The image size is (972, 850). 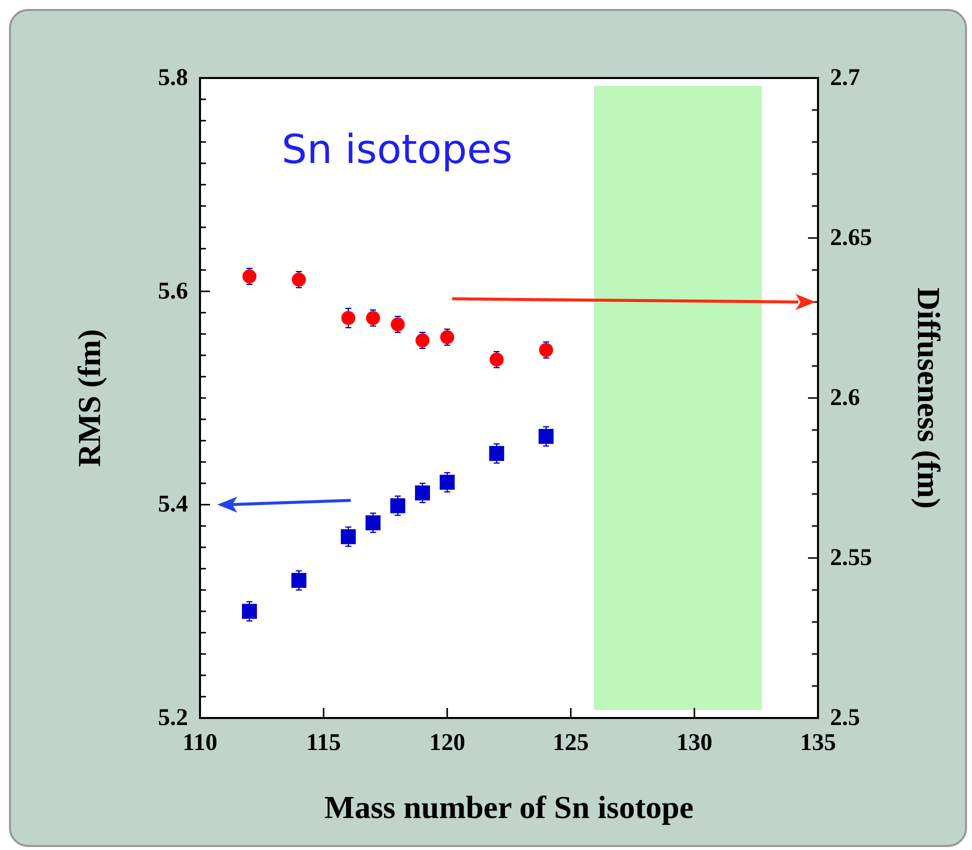 I want to click on x-axis-title: Mass number of Sn isotope, so click(x=509, y=807).